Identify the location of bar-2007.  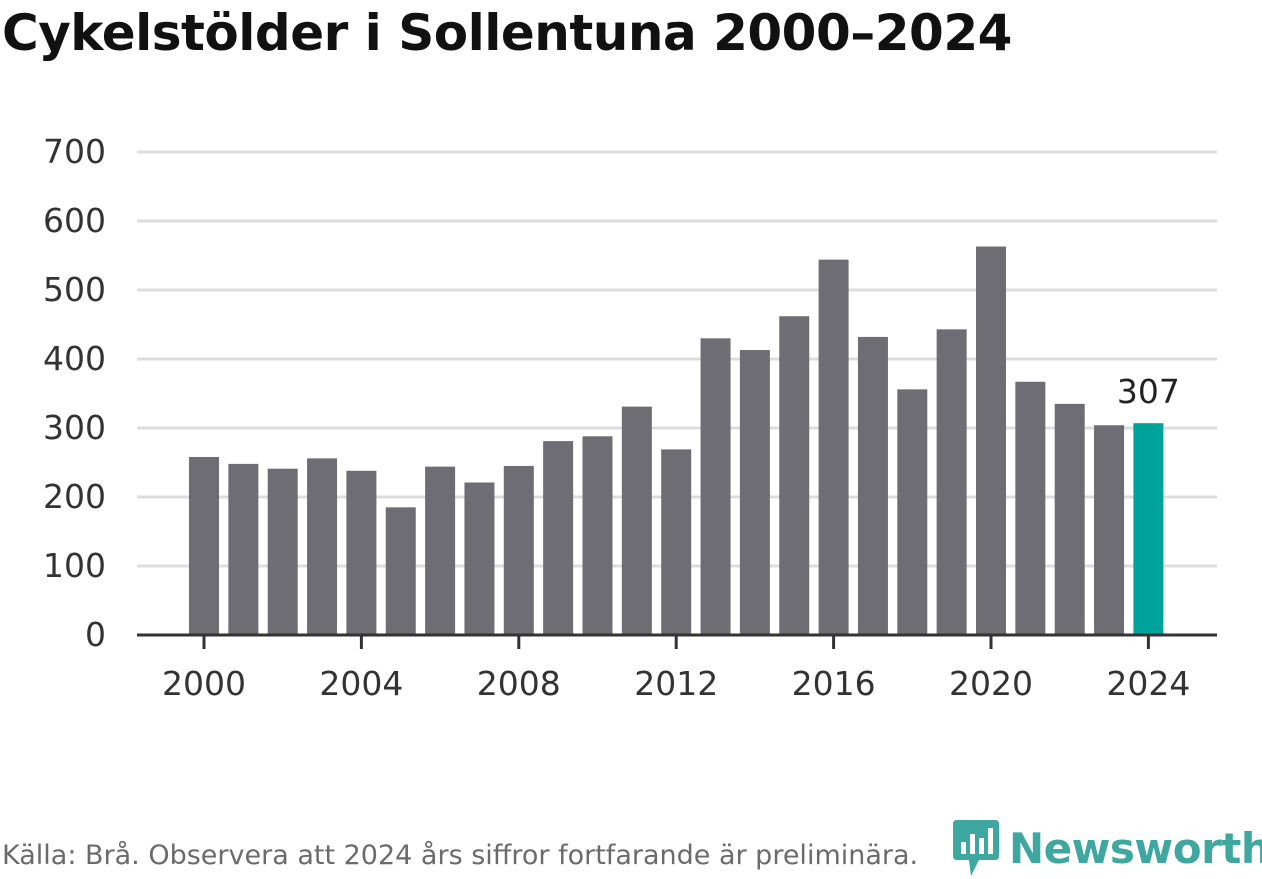
(479, 558).